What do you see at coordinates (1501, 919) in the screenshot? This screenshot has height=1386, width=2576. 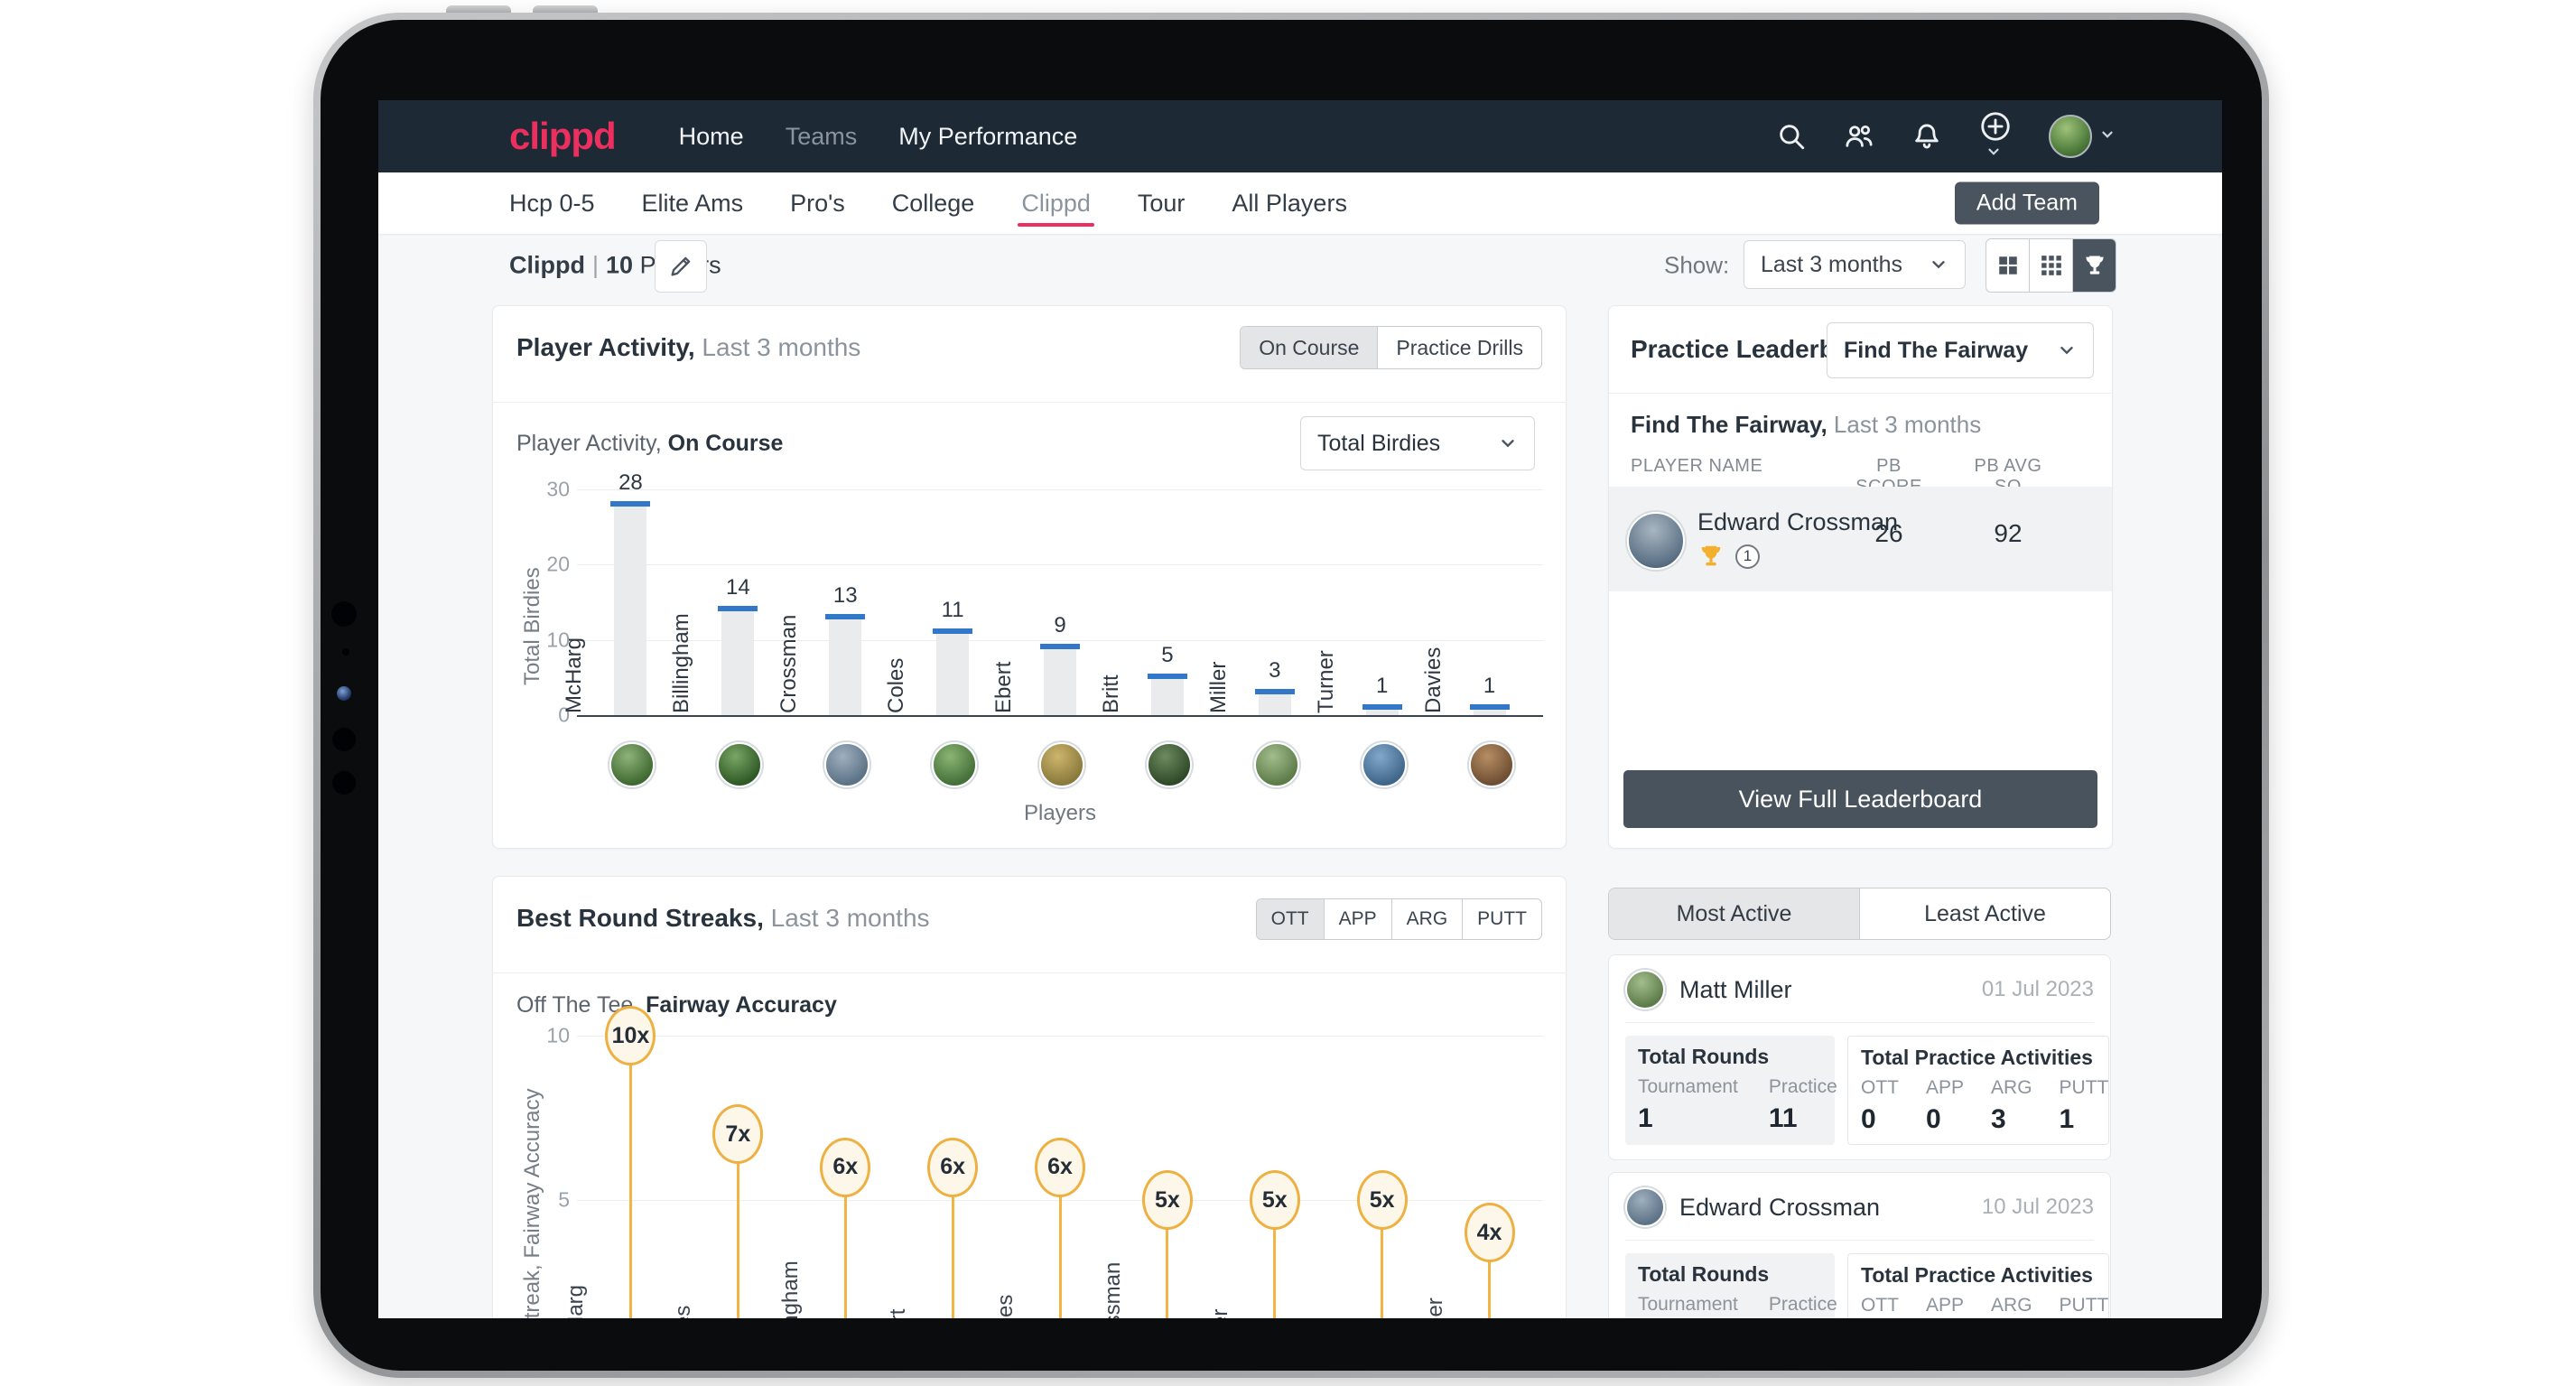 I see `toggle-putt: PUTT` at bounding box center [1501, 919].